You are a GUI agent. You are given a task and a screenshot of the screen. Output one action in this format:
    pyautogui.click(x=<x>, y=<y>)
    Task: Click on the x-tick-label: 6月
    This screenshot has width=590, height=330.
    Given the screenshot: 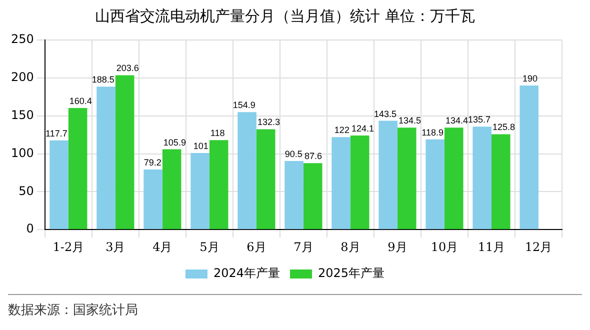 What is the action you would take?
    pyautogui.click(x=256, y=247)
    